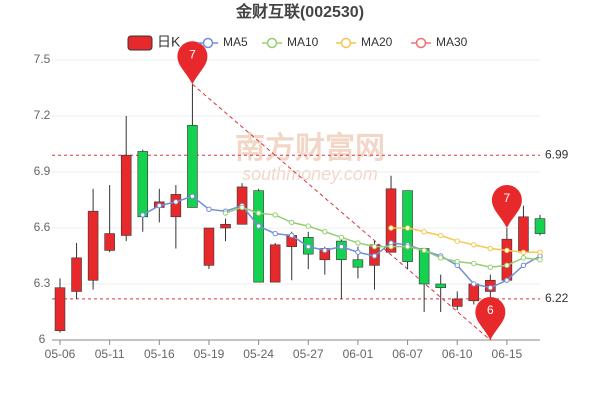  I want to click on legend-label: MA20, so click(377, 42).